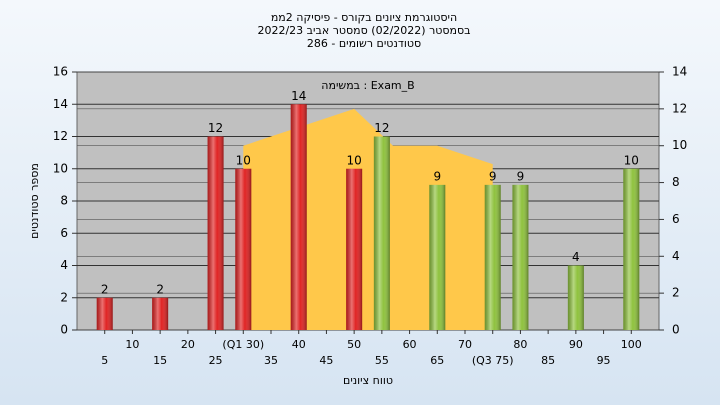 The image size is (720, 405). What do you see at coordinates (368, 380) in the screenshot?
I see `x-axis-label: טווח ציונים` at bounding box center [368, 380].